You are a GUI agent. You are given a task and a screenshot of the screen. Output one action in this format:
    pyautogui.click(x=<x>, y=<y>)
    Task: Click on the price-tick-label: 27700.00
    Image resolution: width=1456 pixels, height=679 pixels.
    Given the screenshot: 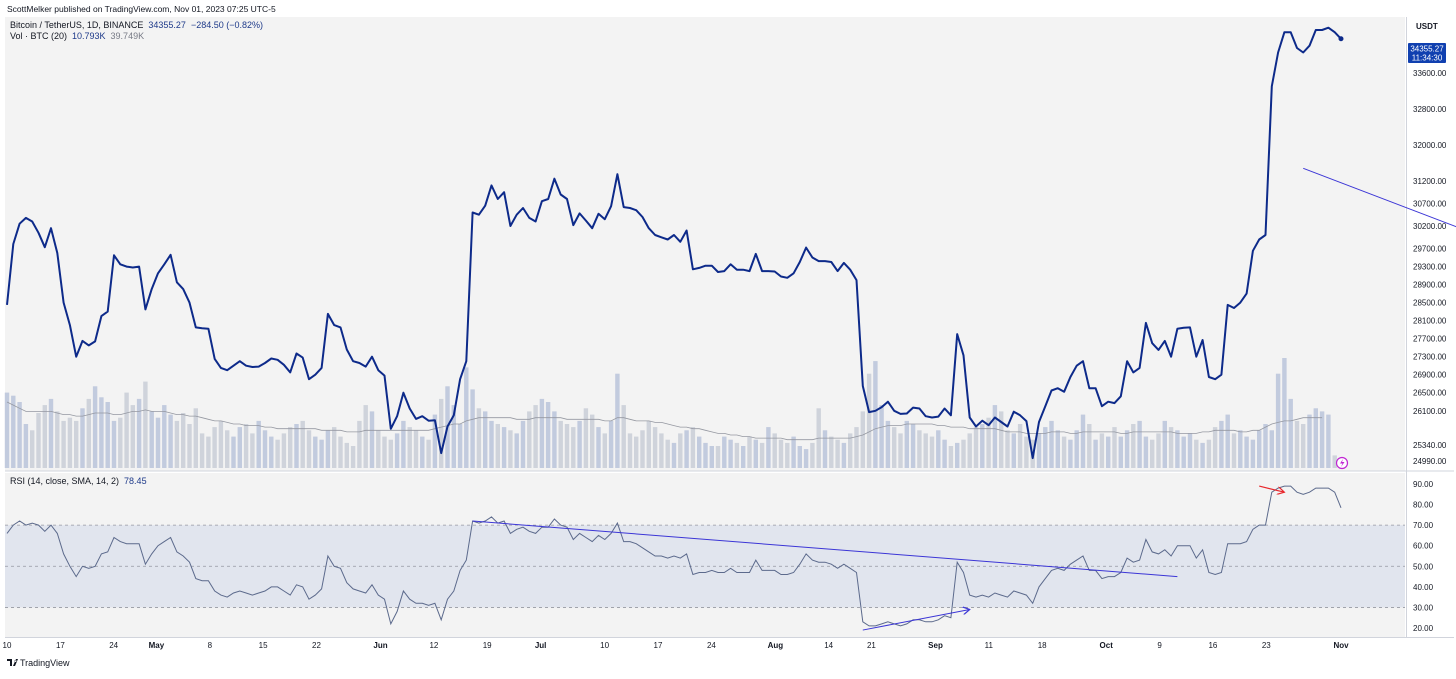 What is the action you would take?
    pyautogui.click(x=1430, y=339)
    